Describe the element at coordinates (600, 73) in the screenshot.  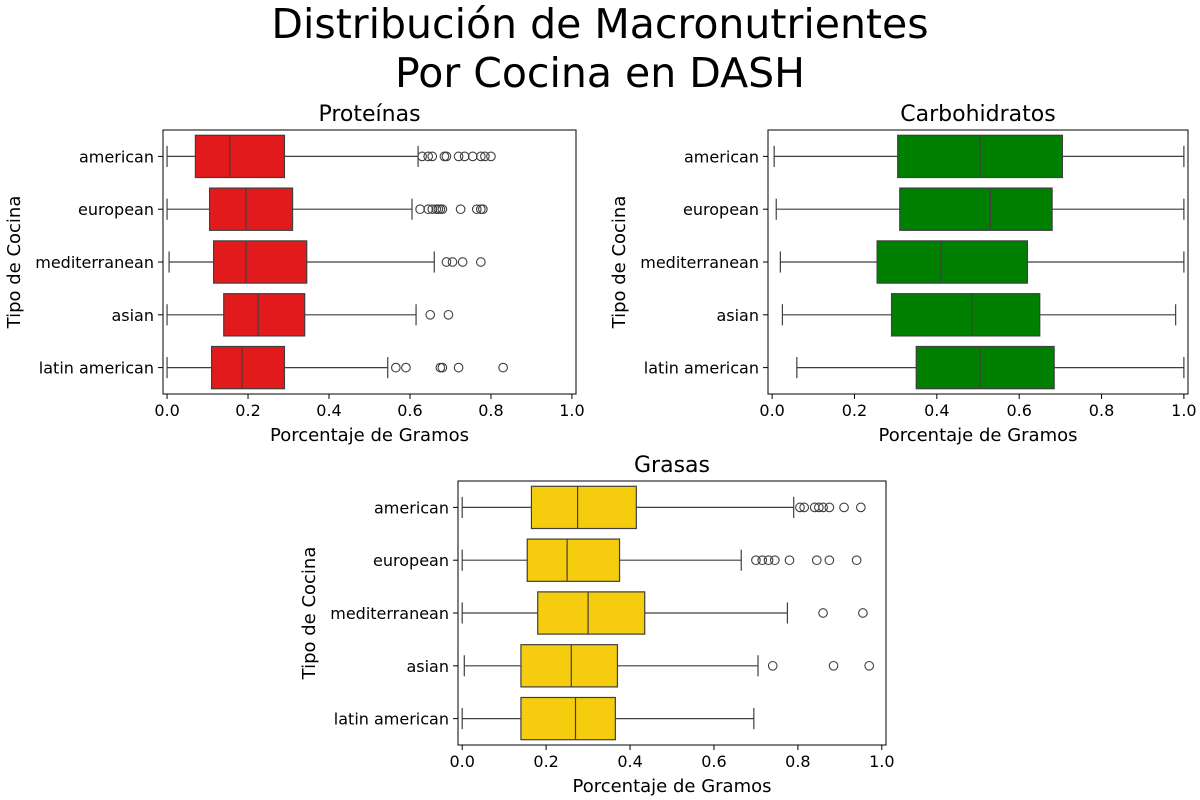
I see `figure-title-line2: Por Cocina en DASH` at that location.